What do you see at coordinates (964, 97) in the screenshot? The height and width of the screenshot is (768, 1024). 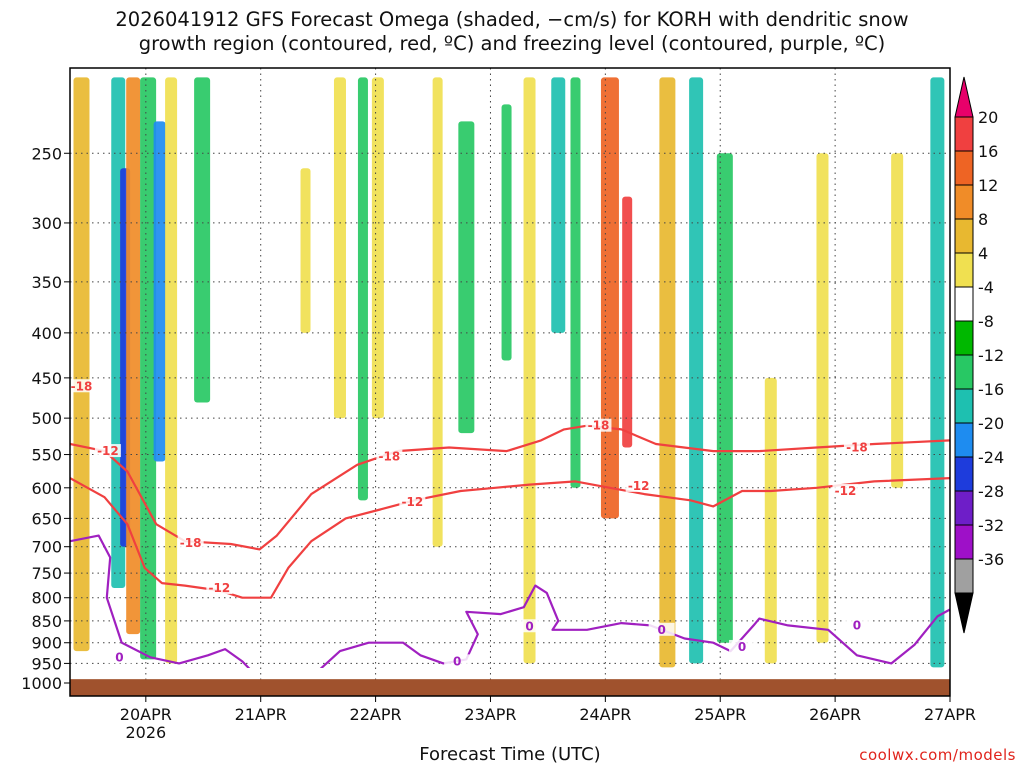 I see `colorbar-top-arrow` at bounding box center [964, 97].